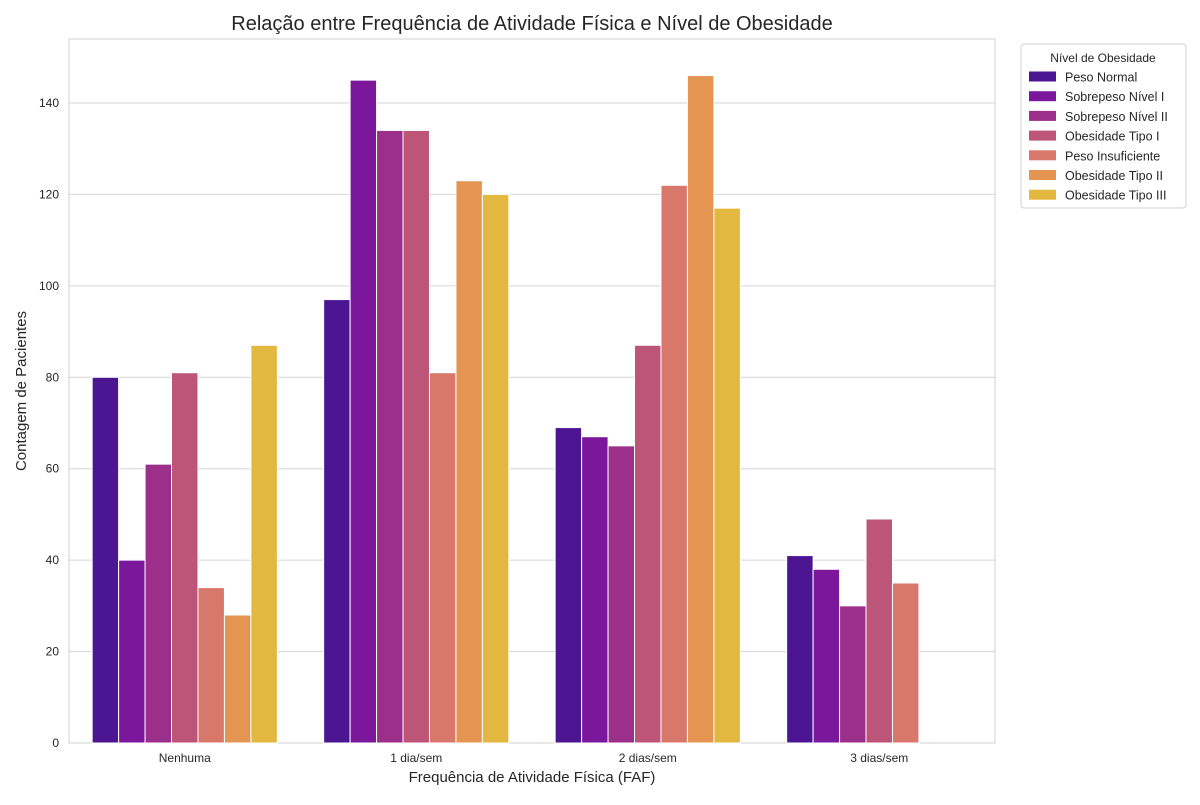 The width and height of the screenshot is (1200, 805). Describe the element at coordinates (879, 758) in the screenshot. I see `x-tick-label: 3 dias/sem` at that location.